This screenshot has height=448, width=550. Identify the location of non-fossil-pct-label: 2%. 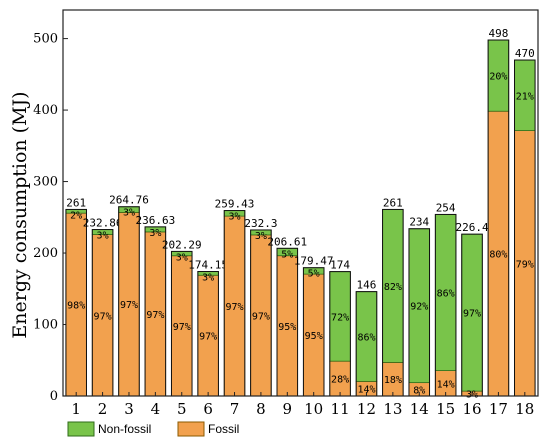
(76, 215).